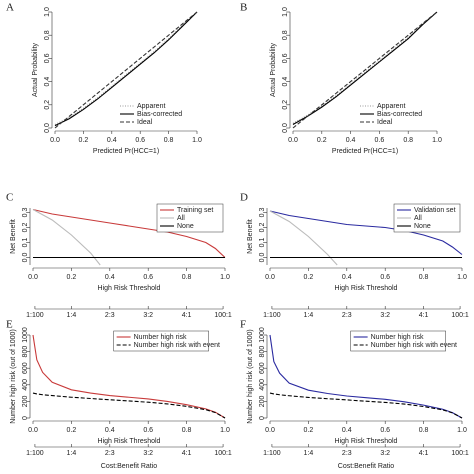 The height and width of the screenshot is (474, 474). Describe the element at coordinates (285, 12) in the screenshot. I see `y-tick-label: 1.0` at that location.